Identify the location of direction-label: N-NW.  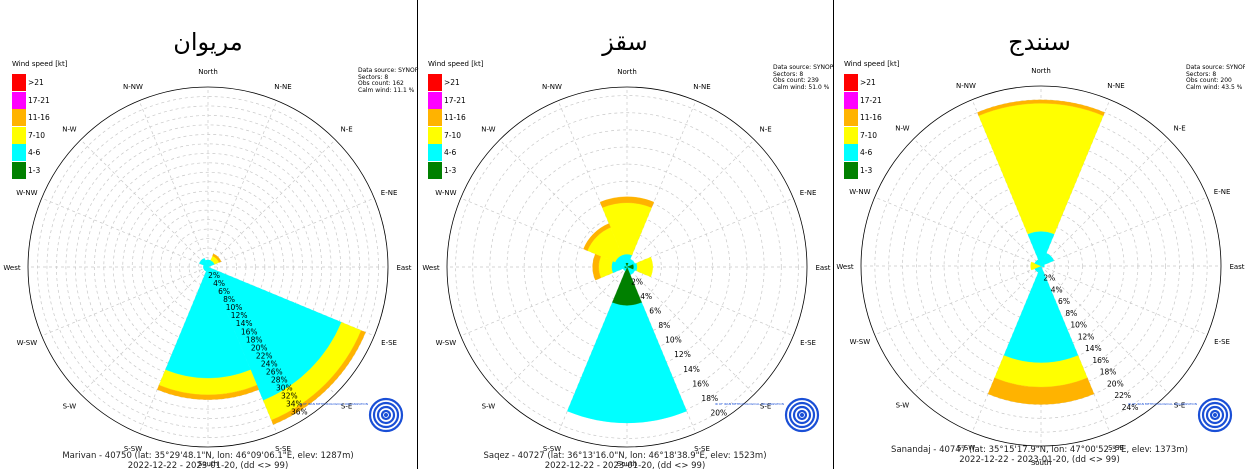
(133, 87).